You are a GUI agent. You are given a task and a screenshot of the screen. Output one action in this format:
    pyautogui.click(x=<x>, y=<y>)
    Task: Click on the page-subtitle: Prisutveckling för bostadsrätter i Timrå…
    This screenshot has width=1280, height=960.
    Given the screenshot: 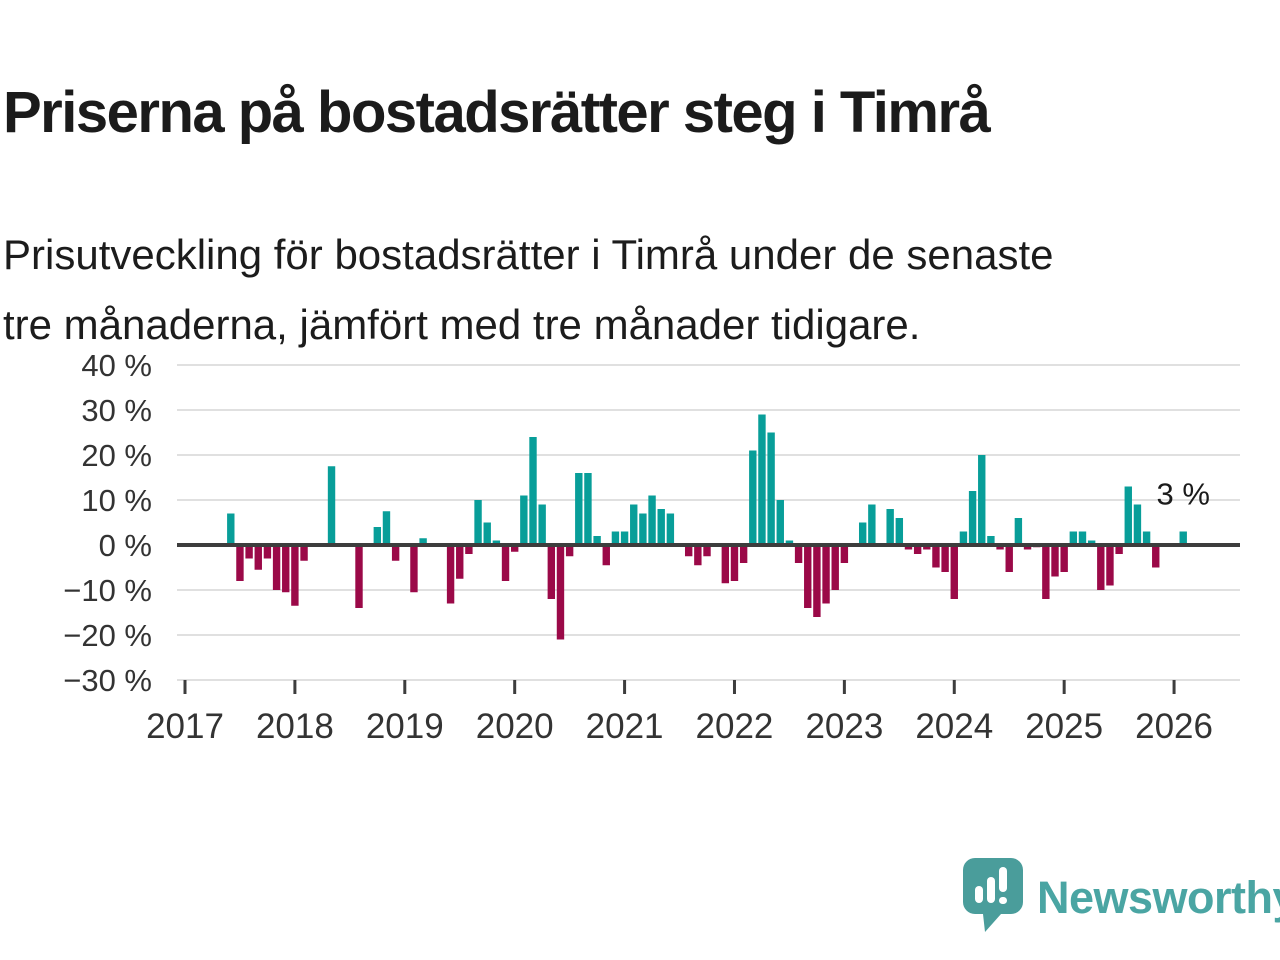 What is the action you would take?
    pyautogui.click(x=528, y=289)
    